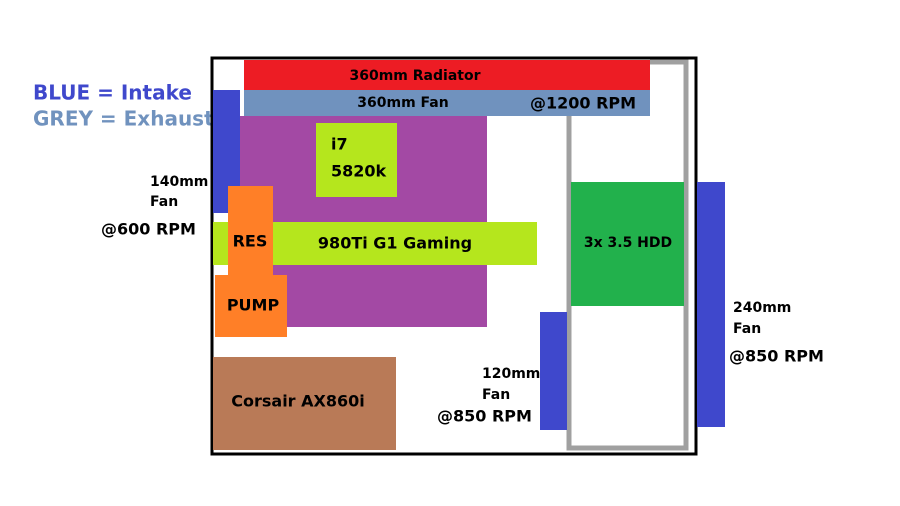 The image size is (900, 506). I want to click on hdd-cage, so click(627, 255).